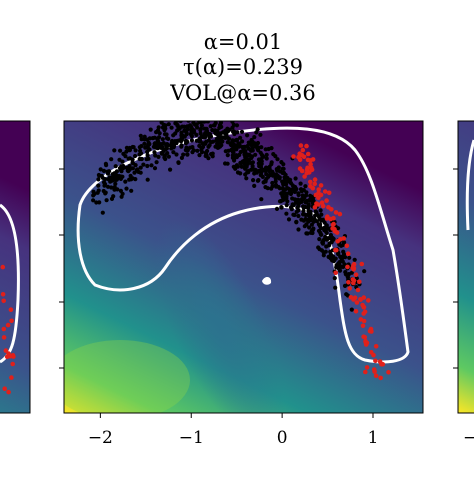 This screenshot has width=474, height=478. Describe the element at coordinates (267, 281) in the screenshot. I see `small-contour-island` at that location.